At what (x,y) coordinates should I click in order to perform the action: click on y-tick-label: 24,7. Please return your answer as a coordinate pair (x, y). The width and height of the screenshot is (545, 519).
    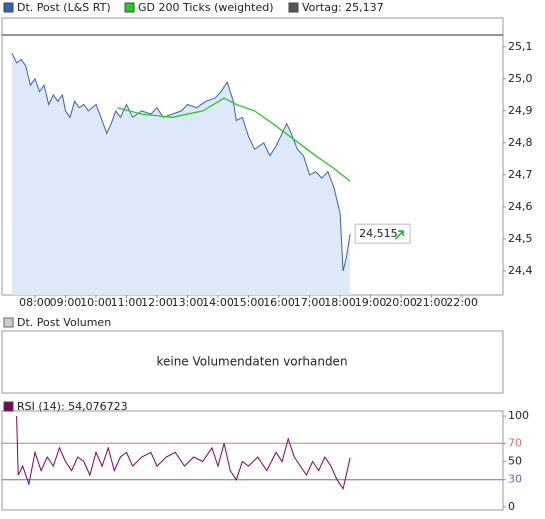
    Looking at the image, I should click on (520, 174).